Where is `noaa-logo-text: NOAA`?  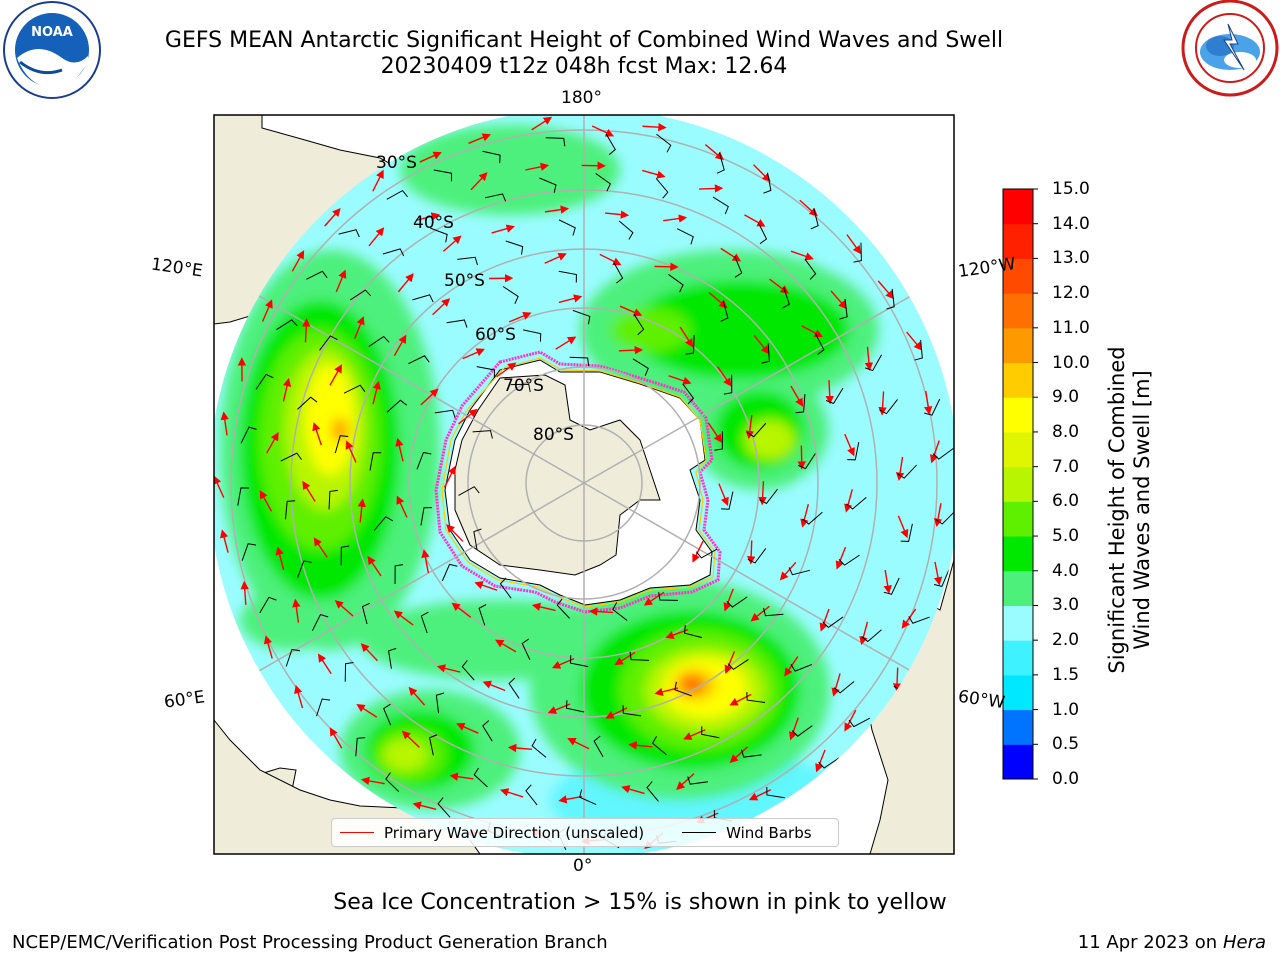
noaa-logo-text: NOAA is located at coordinates (52, 32).